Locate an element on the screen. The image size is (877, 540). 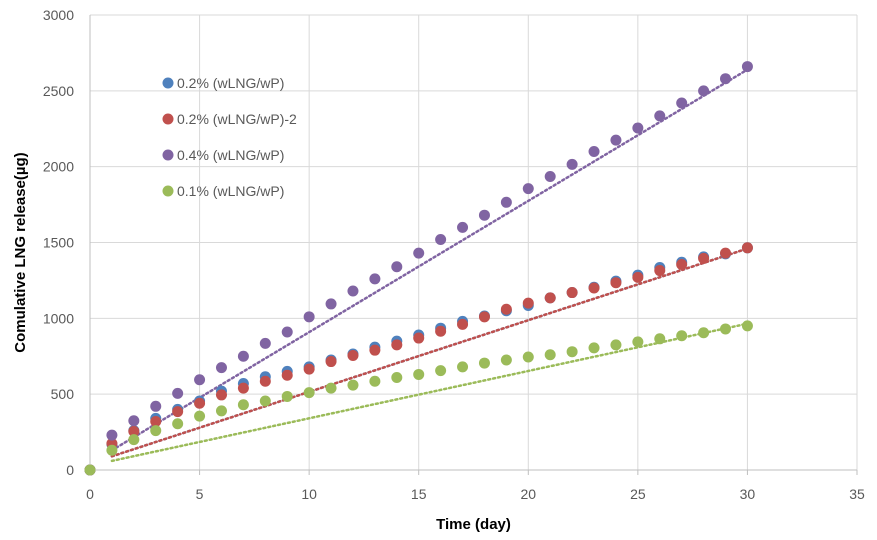
y-tick-label: 500 is located at coordinates (63, 394).